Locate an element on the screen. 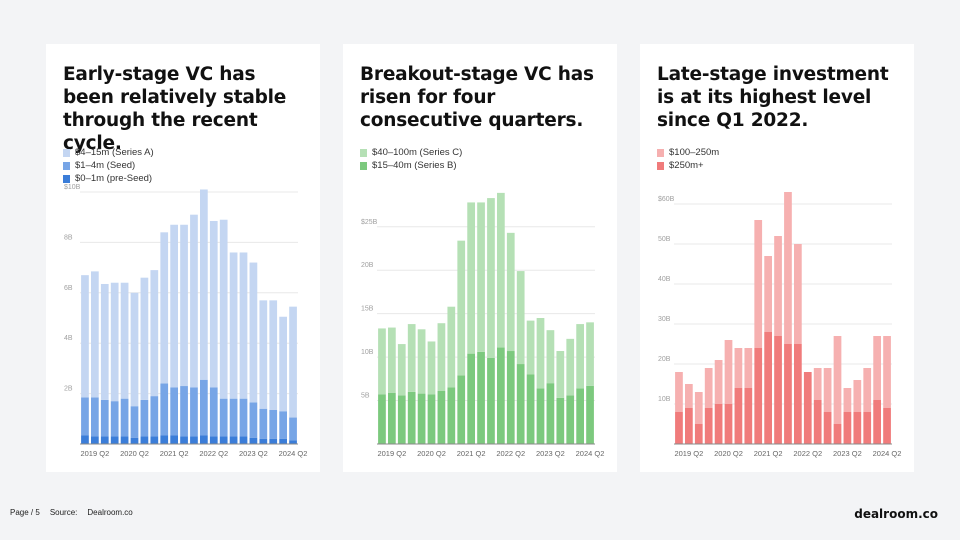 The width and height of the screenshot is (960, 540). legend-label: $4–15m (Series A) is located at coordinates (114, 152).